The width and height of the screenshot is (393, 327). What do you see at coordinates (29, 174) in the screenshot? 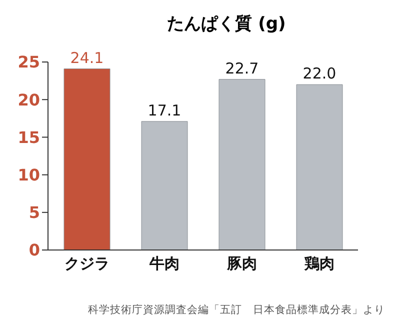
I see `y-tick-label: 10` at bounding box center [29, 174].